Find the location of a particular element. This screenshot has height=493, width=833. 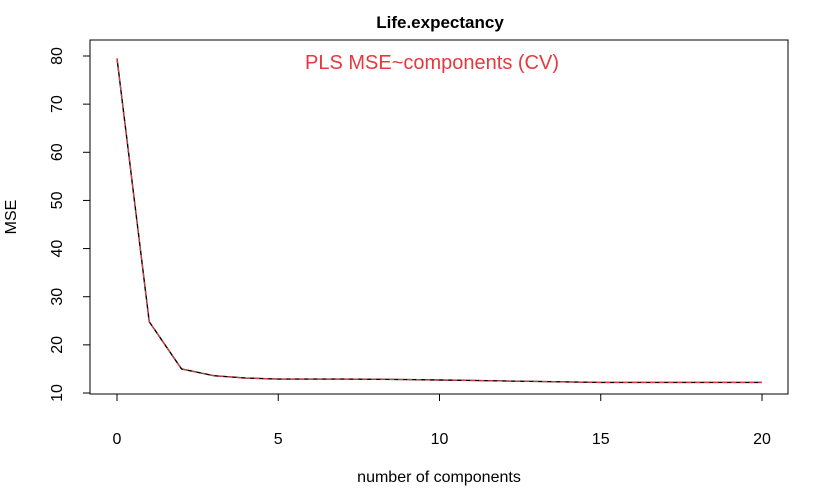

x-tick-label: 5 is located at coordinates (278, 439).